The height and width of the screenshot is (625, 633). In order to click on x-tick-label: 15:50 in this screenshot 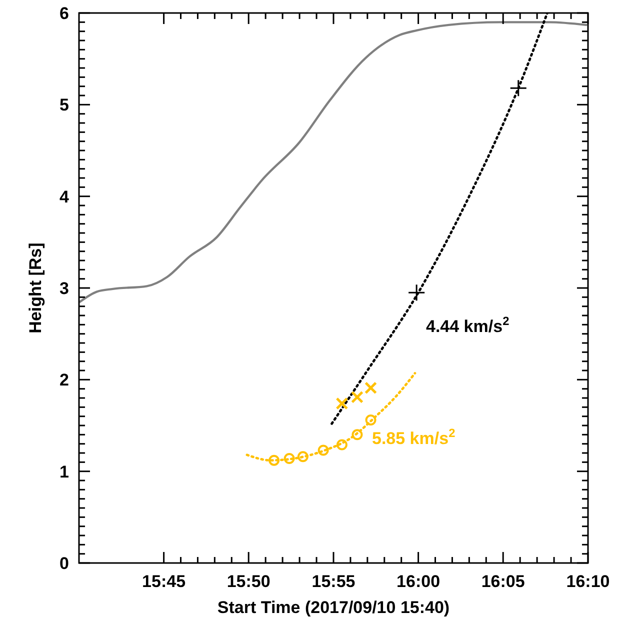, I will do `click(248, 581)`.